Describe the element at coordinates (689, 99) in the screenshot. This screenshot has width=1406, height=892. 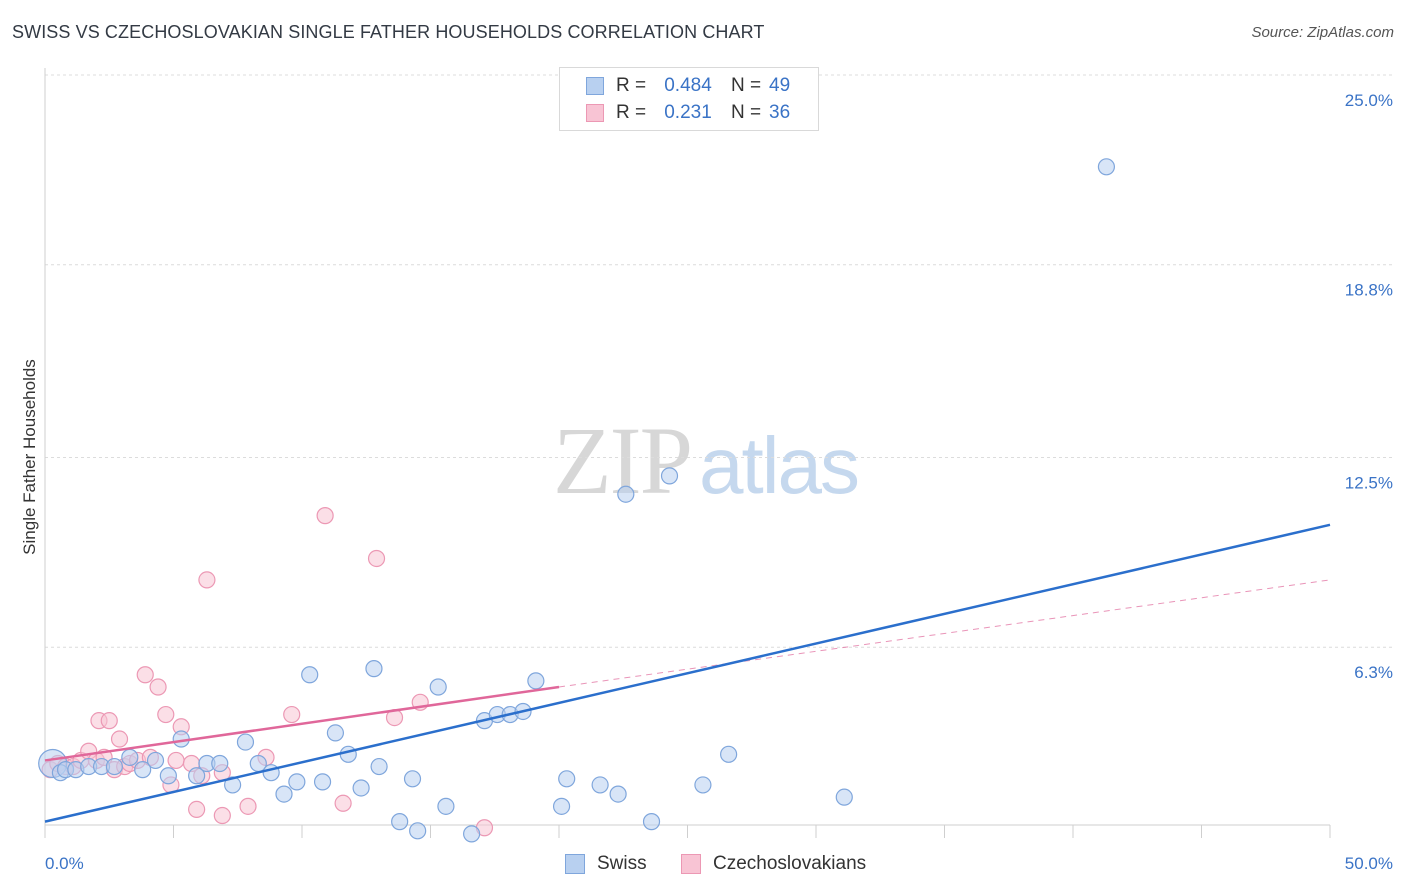
I see `correlation-legend: R = 0.484 N = 49 R = 0.231 N = 36` at that location.